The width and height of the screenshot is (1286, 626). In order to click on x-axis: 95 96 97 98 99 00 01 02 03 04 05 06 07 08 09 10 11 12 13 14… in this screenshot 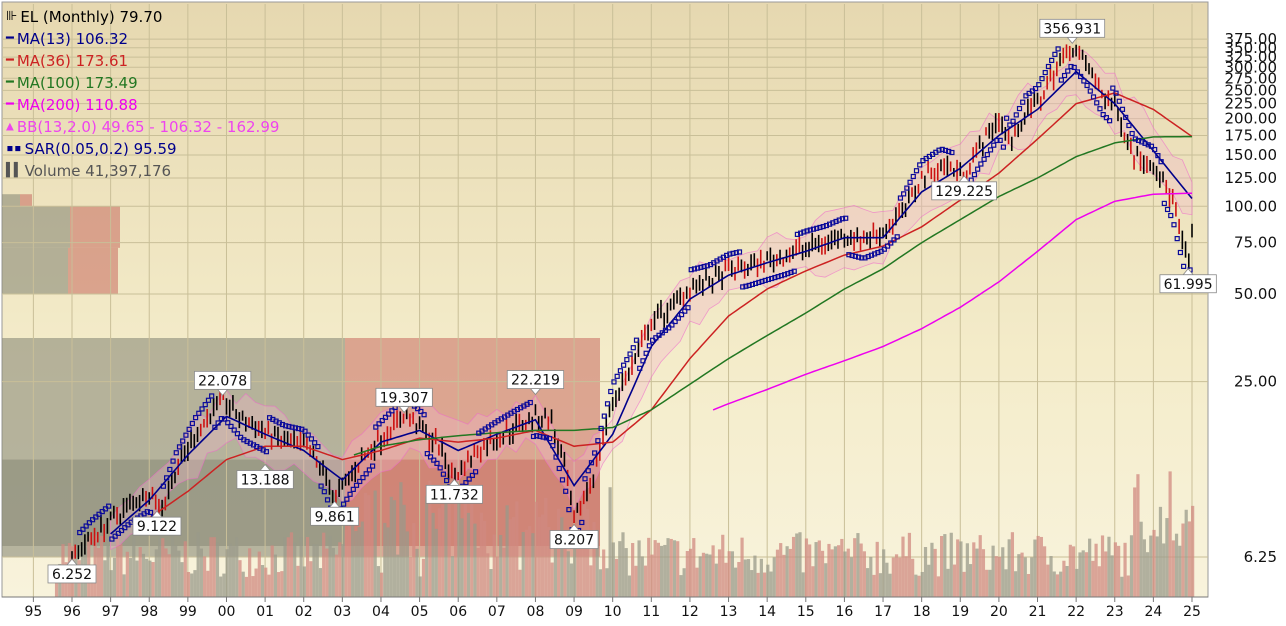, I will do `click(605, 608)`.